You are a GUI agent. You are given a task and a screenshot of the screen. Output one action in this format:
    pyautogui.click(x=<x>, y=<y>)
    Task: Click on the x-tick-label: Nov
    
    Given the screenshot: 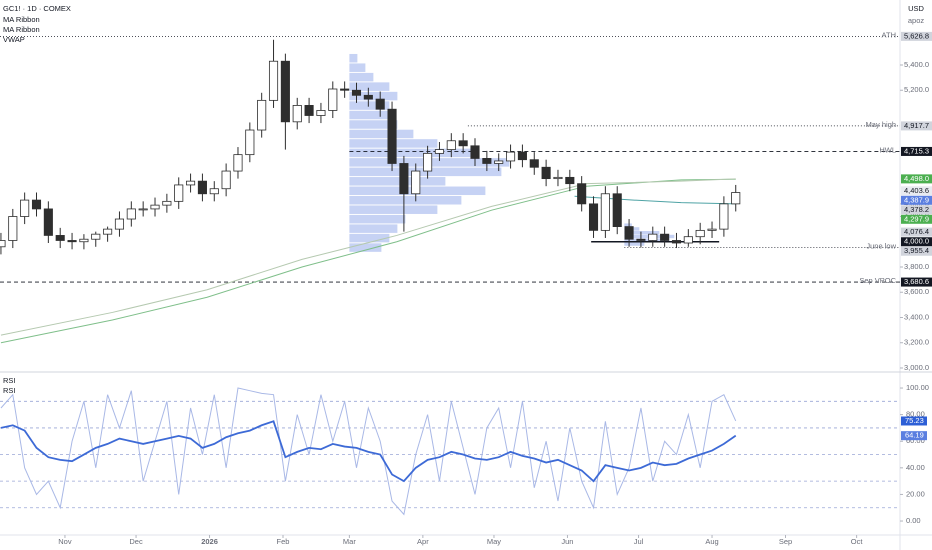 What is the action you would take?
    pyautogui.click(x=65, y=541)
    